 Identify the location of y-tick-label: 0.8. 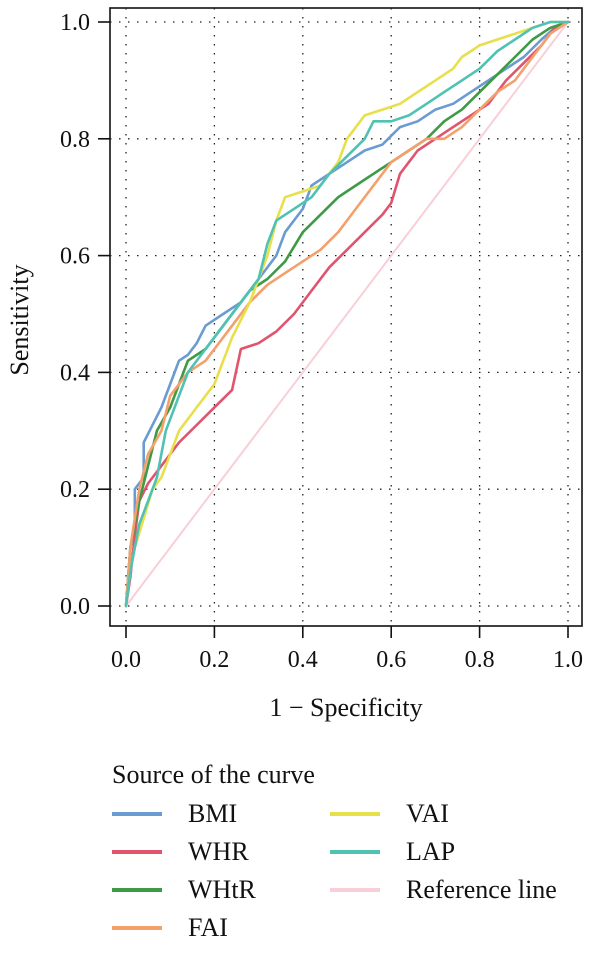
(75, 140).